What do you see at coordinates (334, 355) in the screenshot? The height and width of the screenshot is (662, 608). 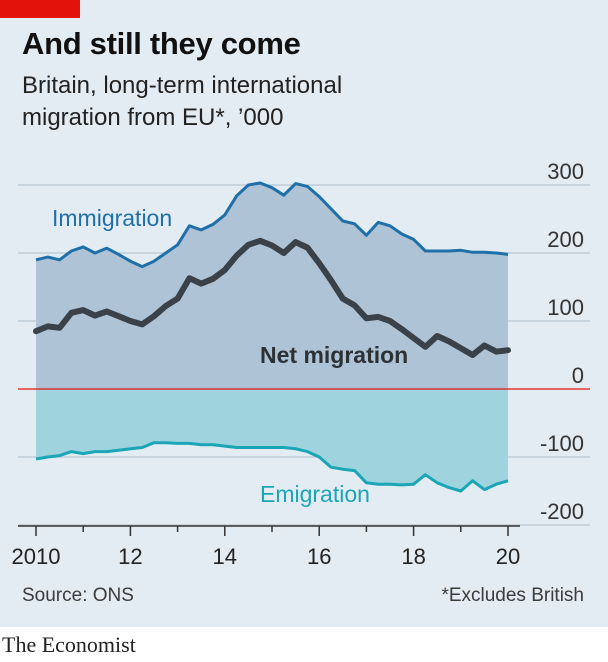 I see `net-migration-label: Net migration` at bounding box center [334, 355].